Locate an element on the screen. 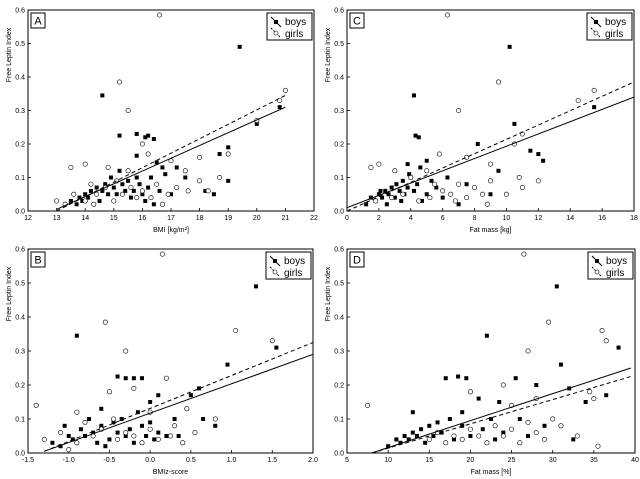 The image size is (640, 479). x-tick-label: 35 is located at coordinates (594, 460).